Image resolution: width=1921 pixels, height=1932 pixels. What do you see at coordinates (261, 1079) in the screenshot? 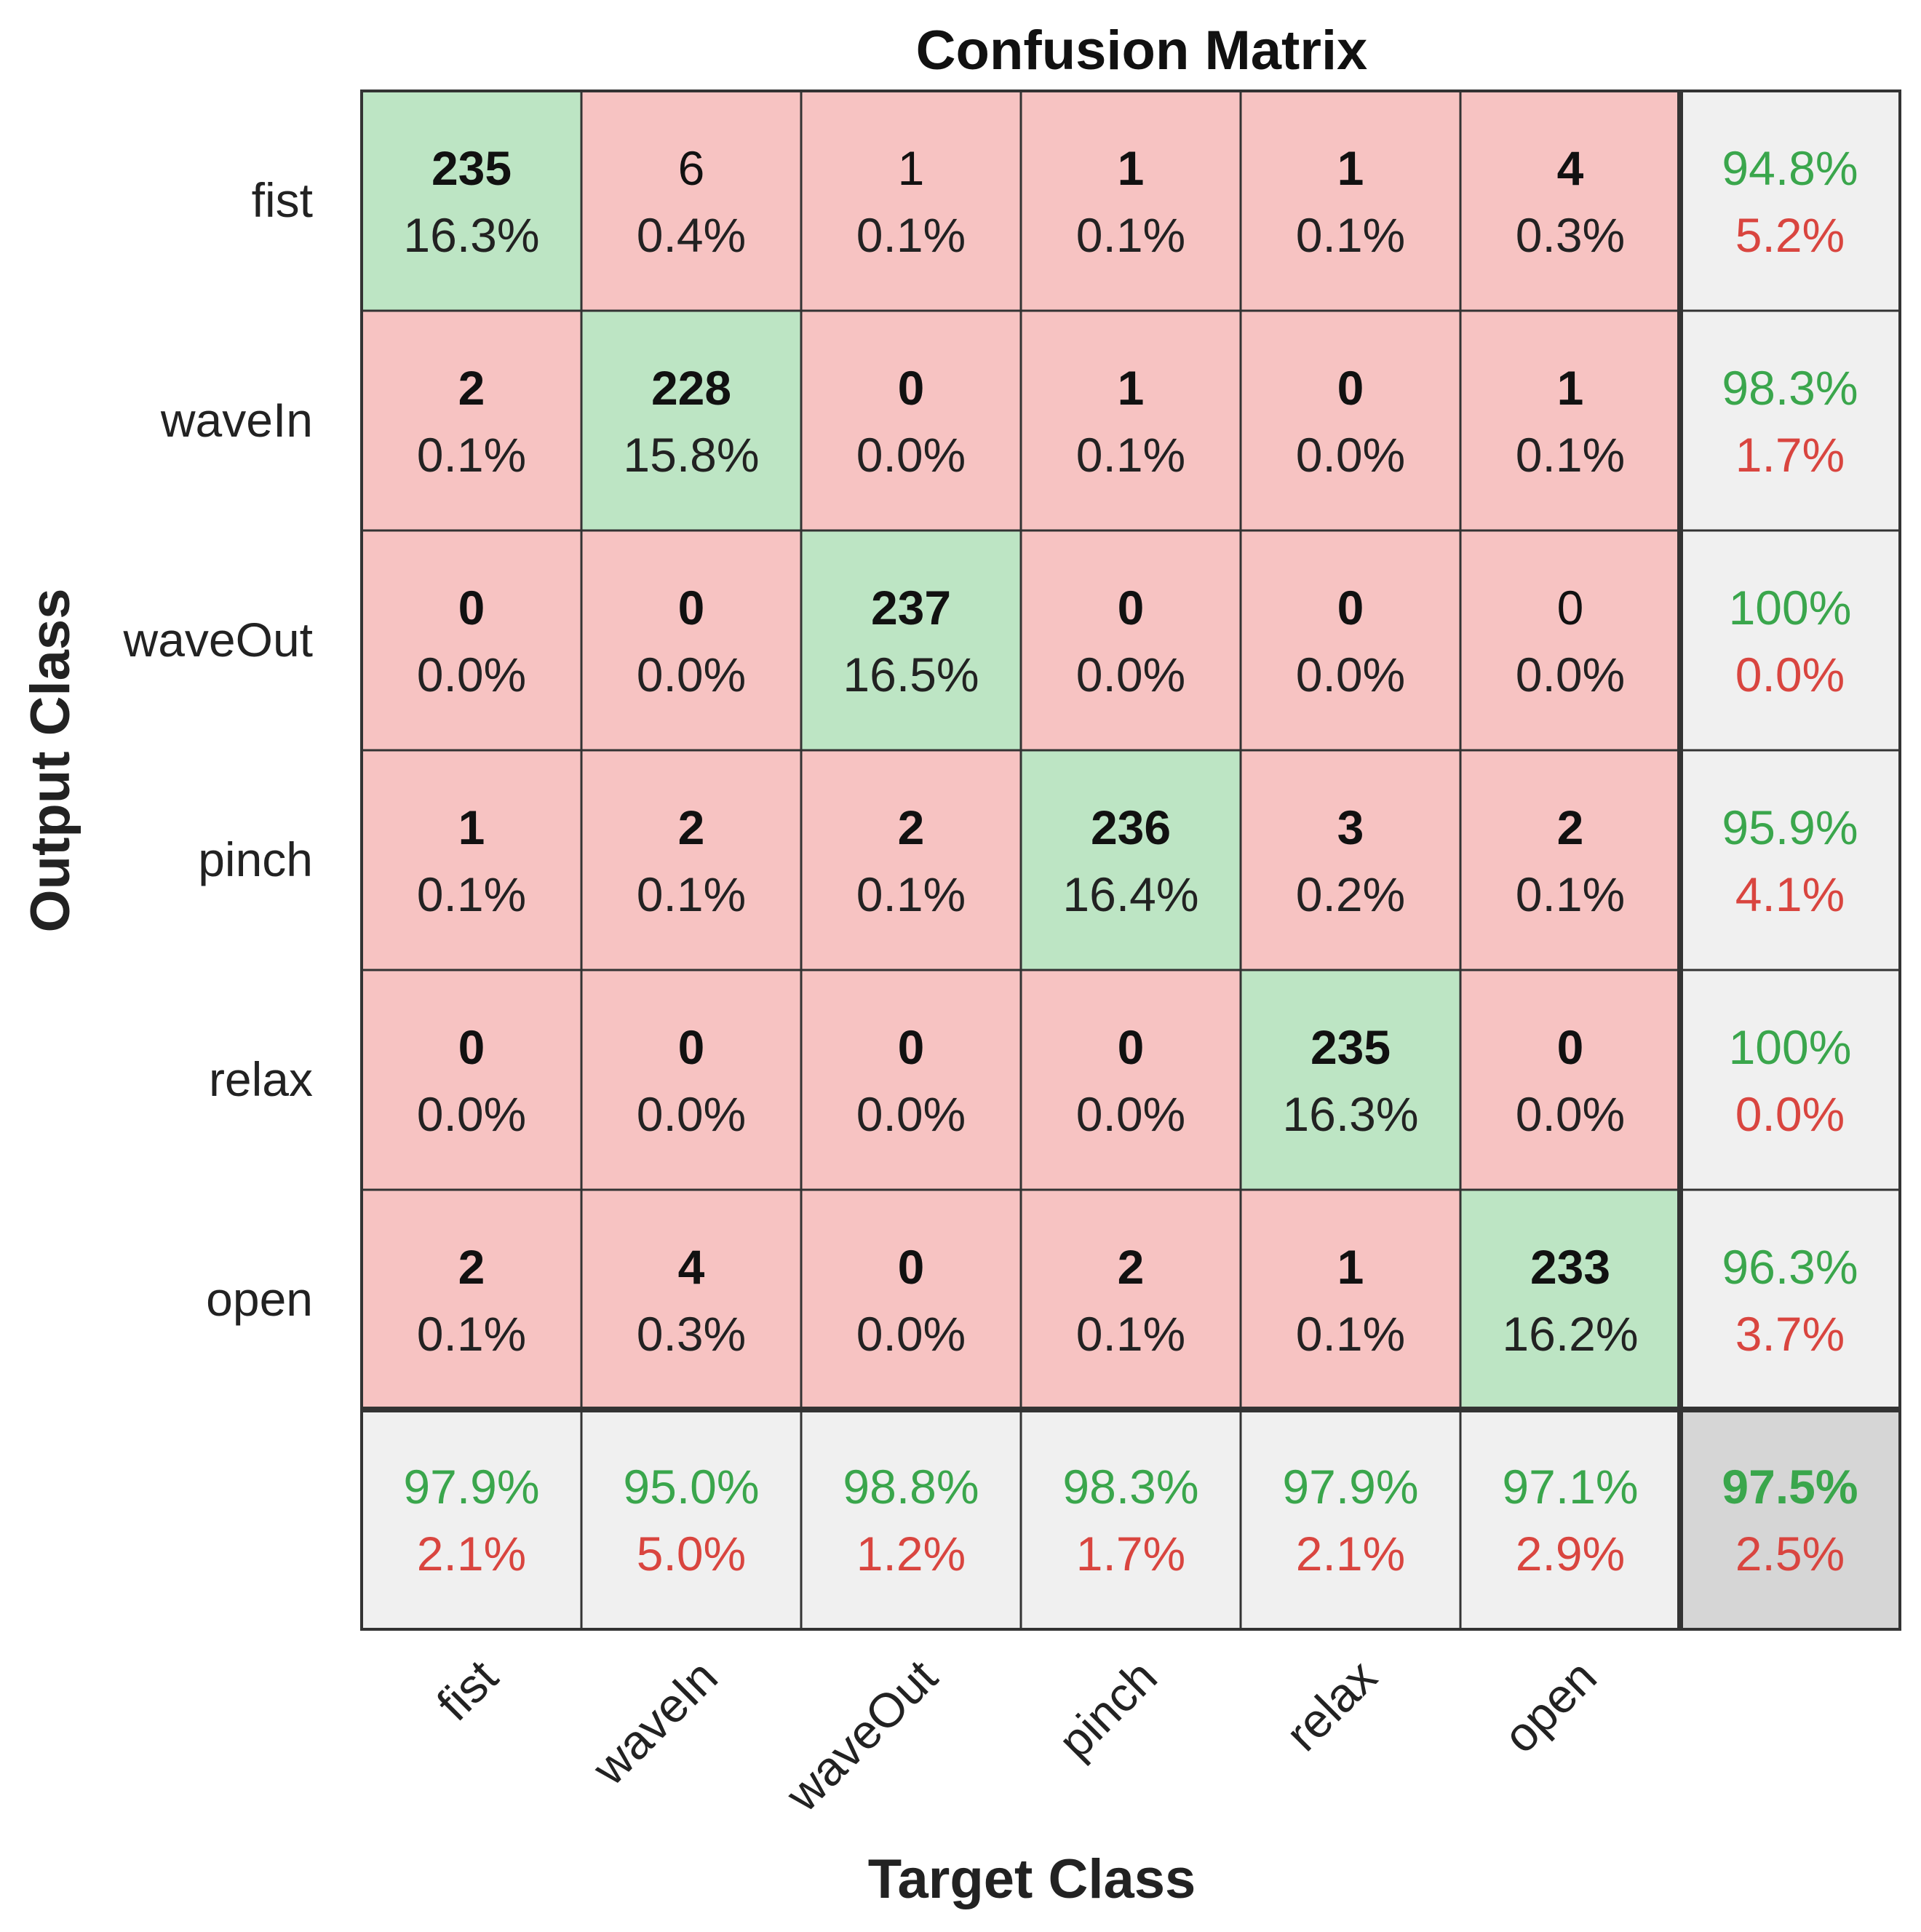
I see `row-label: relax` at bounding box center [261, 1079].